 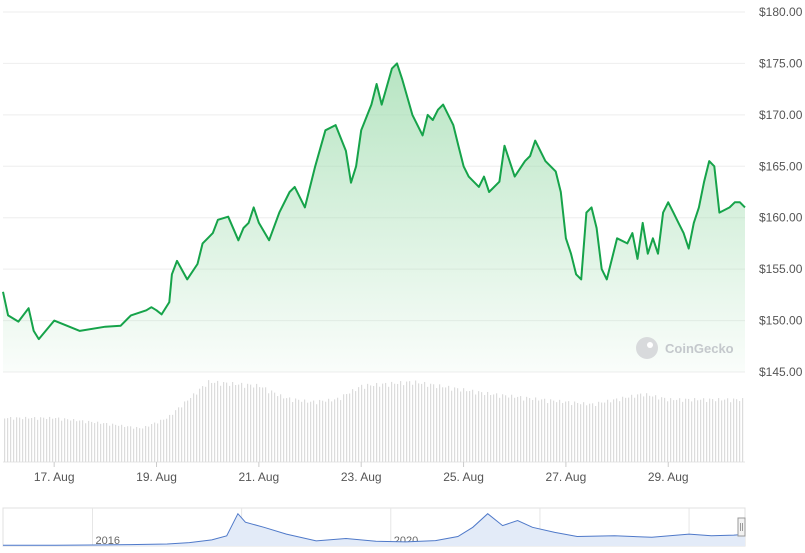 What do you see at coordinates (374, 421) in the screenshot?
I see `volume-bars` at bounding box center [374, 421].